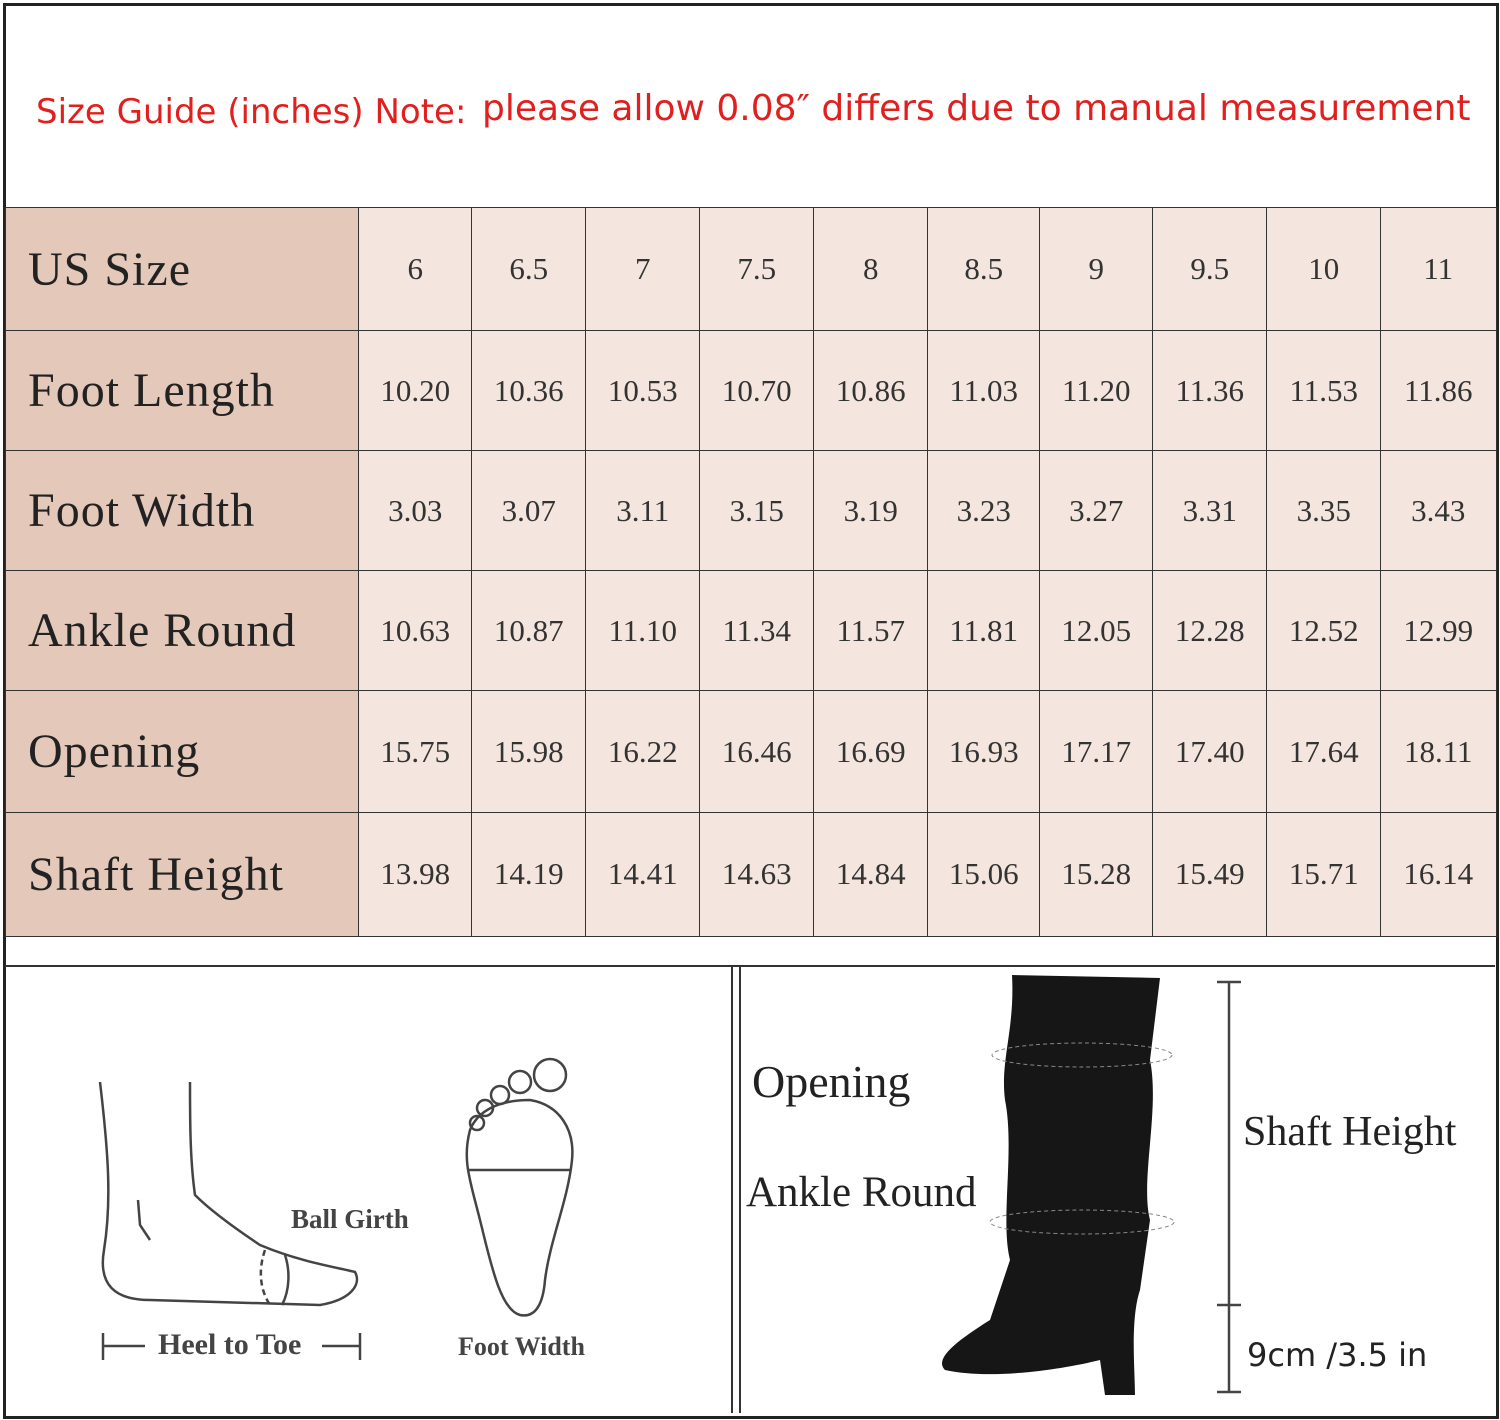  What do you see at coordinates (757, 391) in the screenshot?
I see `size-value: 10.70` at bounding box center [757, 391].